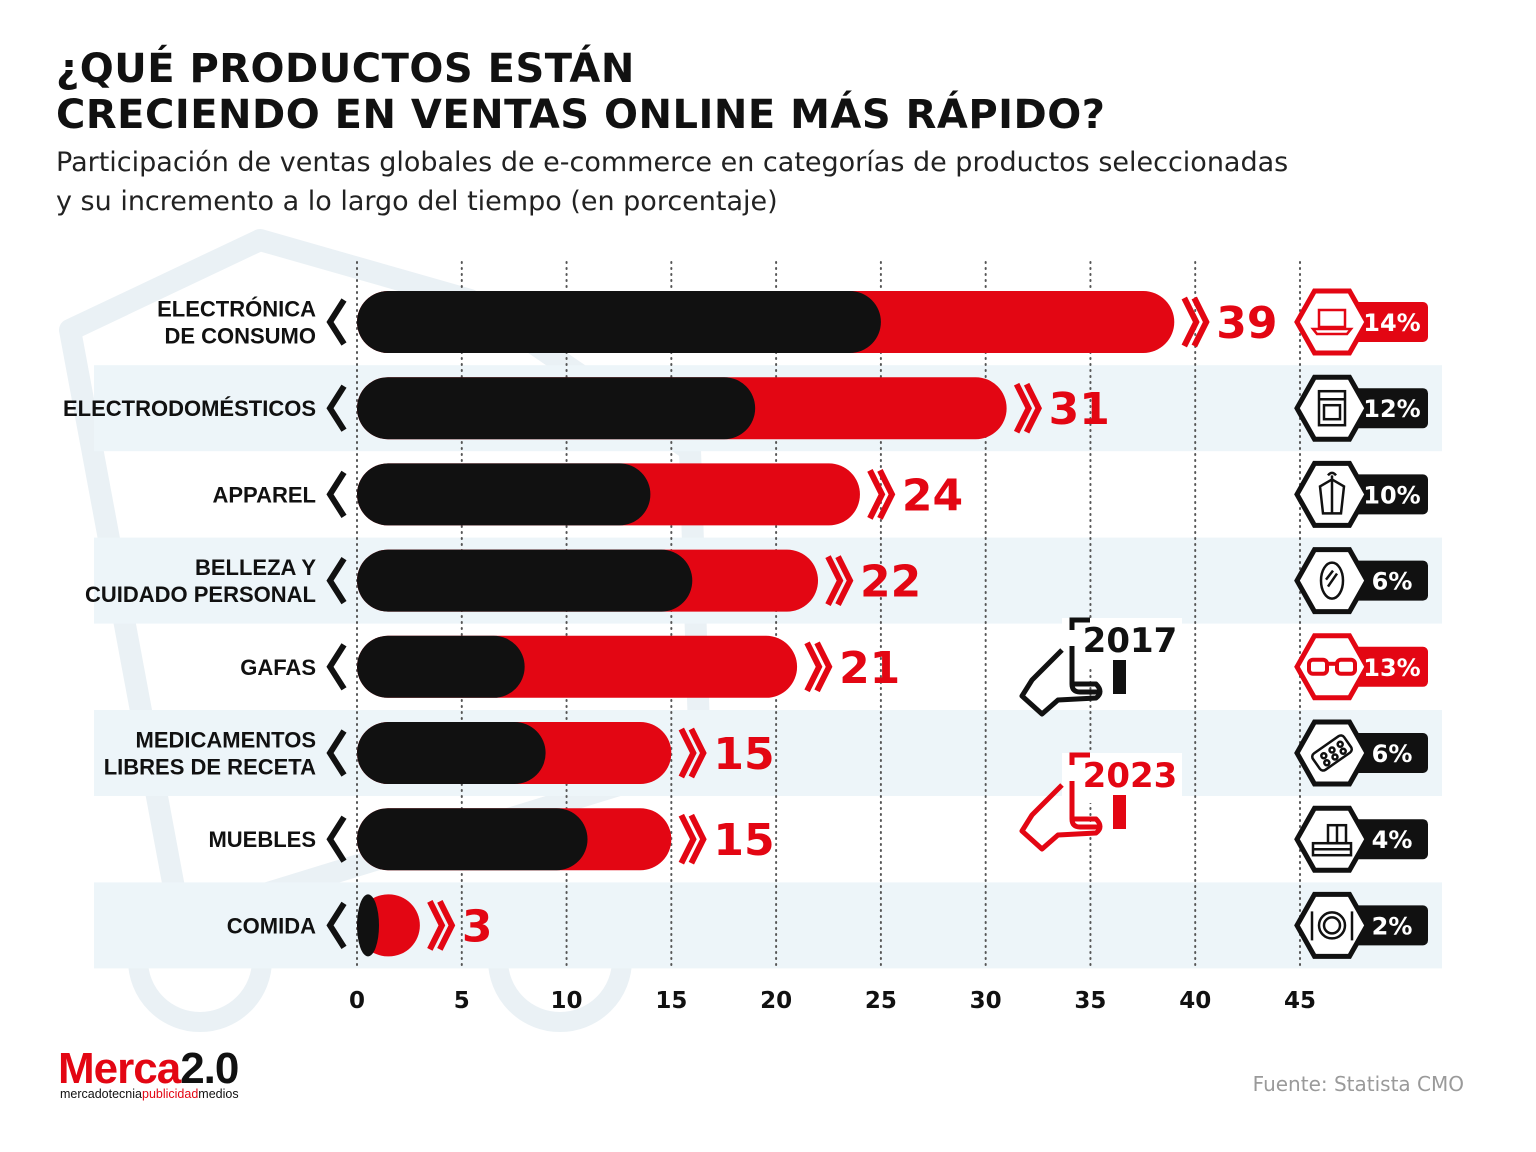 This screenshot has width=1536, height=1152. What do you see at coordinates (345, 69) in the screenshot?
I see `title-line-1: ¿QUÉ PRODUCTOS ESTÁN` at bounding box center [345, 69].